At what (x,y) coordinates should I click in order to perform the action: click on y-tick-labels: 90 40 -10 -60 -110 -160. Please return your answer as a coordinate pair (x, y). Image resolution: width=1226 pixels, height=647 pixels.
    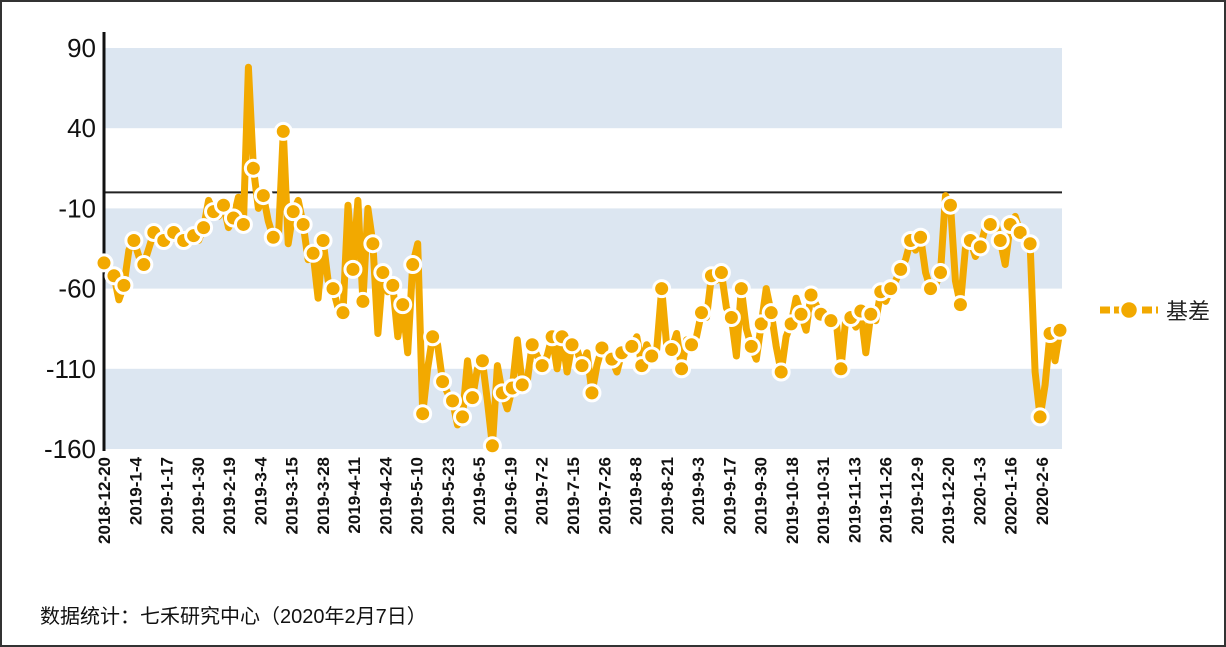
    Looking at the image, I should click on (70, 248).